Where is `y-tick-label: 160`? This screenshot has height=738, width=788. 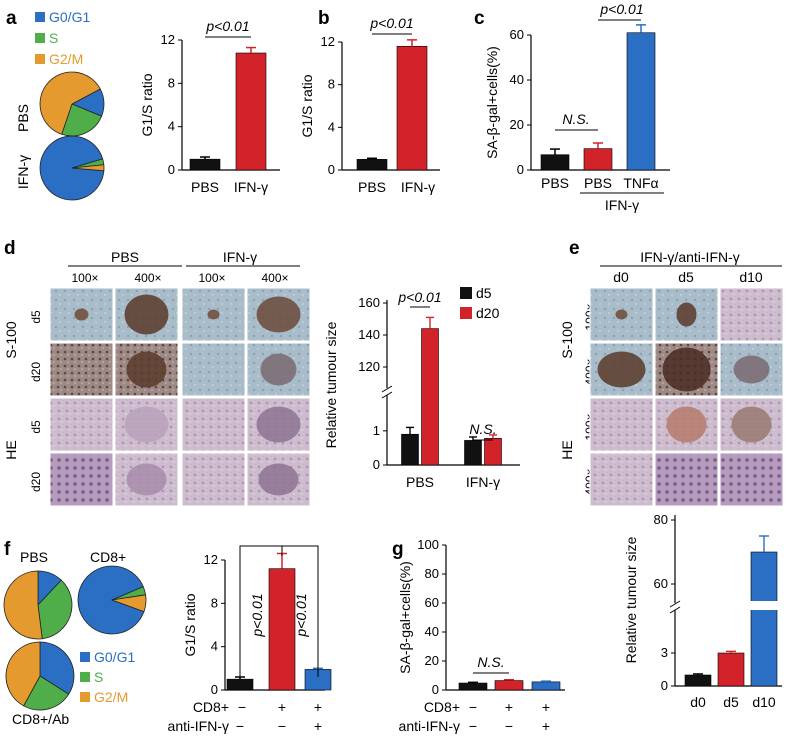
y-tick-label: 160 is located at coordinates (369, 302).